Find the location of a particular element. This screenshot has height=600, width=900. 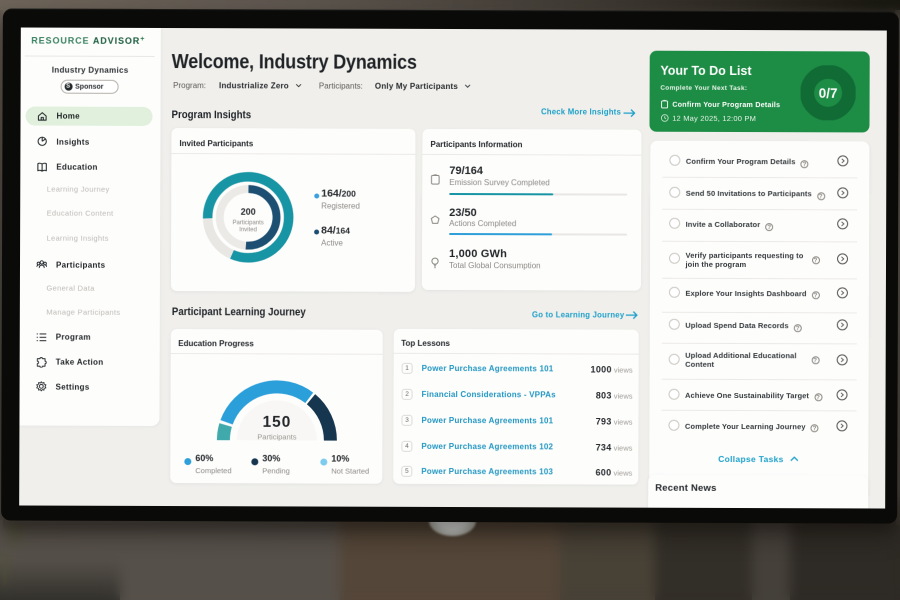

svg-text: 0/7 is located at coordinates (828, 92).